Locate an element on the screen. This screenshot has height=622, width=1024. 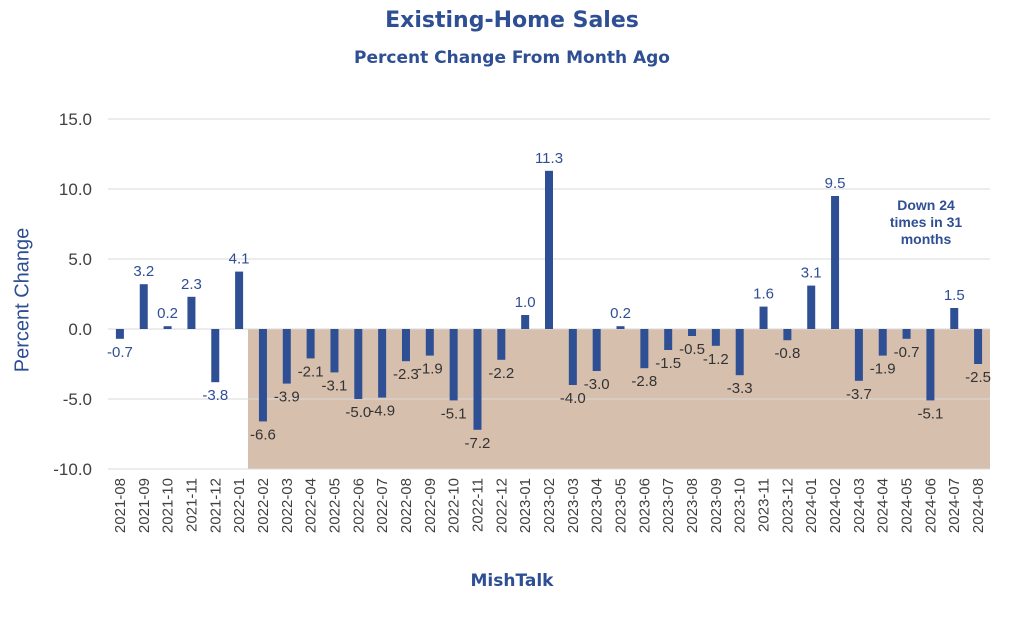
data-label: -6.6 is located at coordinates (263, 434).